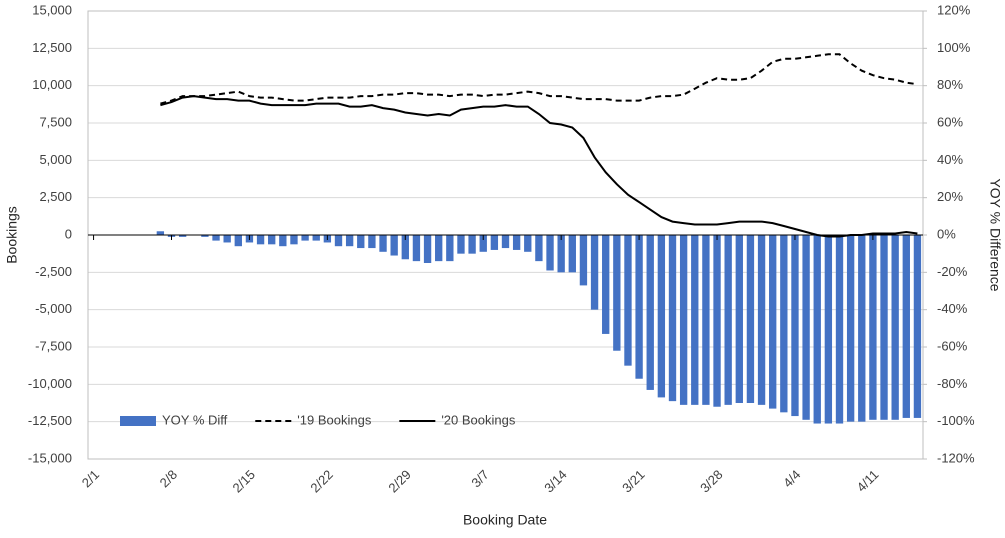 The width and height of the screenshot is (1005, 538). I want to click on y2-tick-label: 100%, so click(954, 47).